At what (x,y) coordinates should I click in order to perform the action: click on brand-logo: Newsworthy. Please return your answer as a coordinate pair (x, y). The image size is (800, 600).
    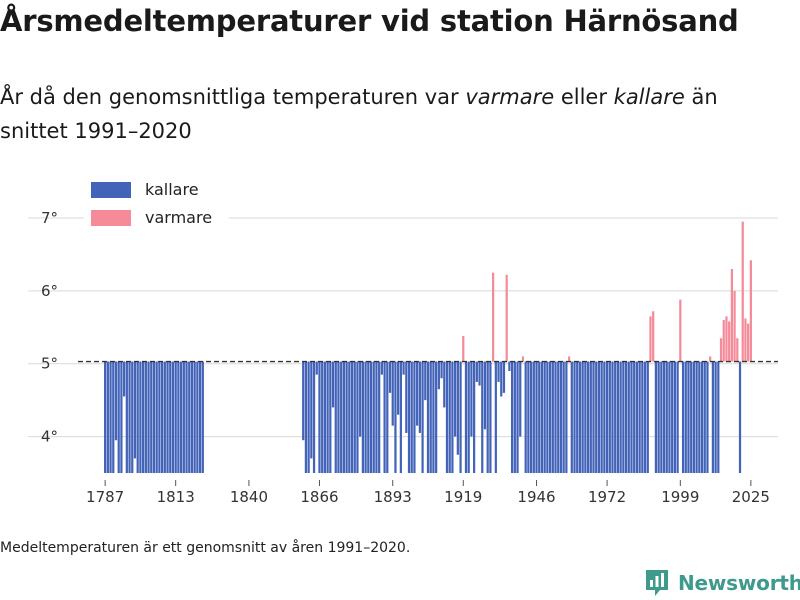
    Looking at the image, I should click on (722, 583).